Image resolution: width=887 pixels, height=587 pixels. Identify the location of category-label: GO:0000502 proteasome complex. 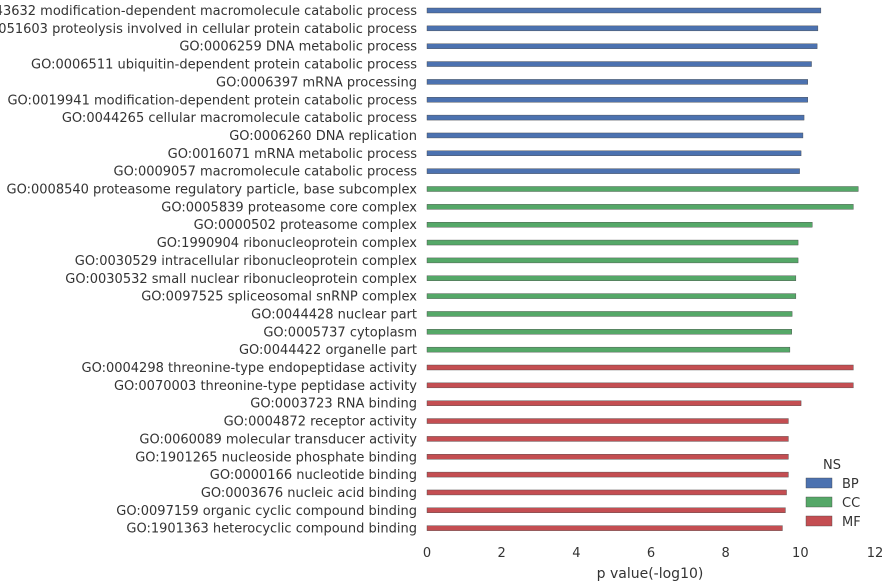
(306, 225).